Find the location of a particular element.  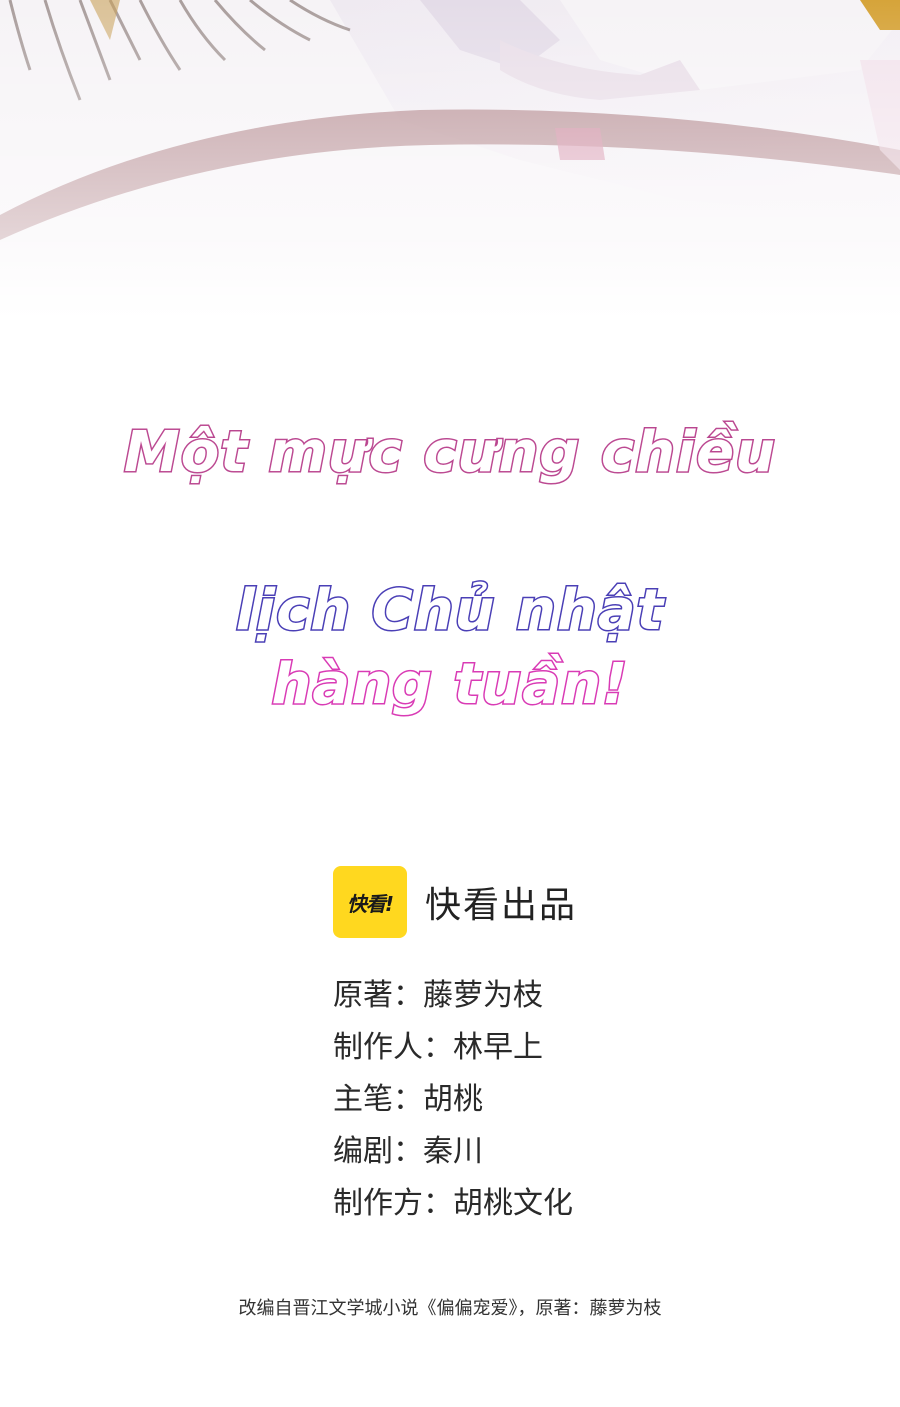

kuaikan-logo: 快看! is located at coordinates (370, 902).